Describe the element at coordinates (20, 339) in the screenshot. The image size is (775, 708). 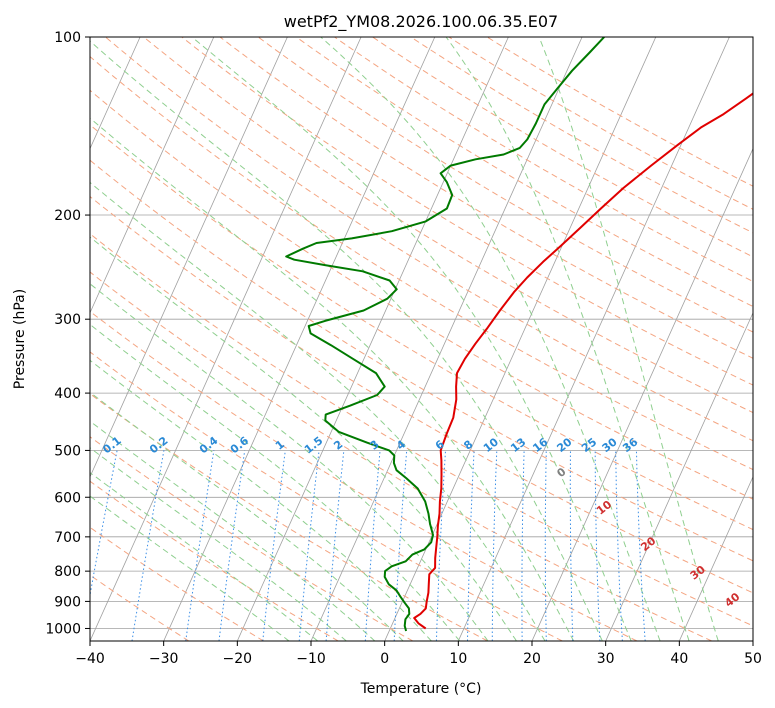
I see `y-axis-label: Pressure (hPa)` at that location.